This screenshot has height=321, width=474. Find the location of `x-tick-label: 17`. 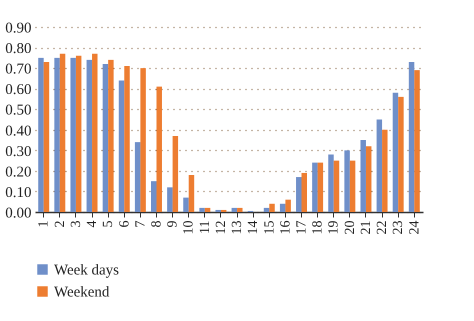

x-tick-label: 17 is located at coordinates (302, 227).